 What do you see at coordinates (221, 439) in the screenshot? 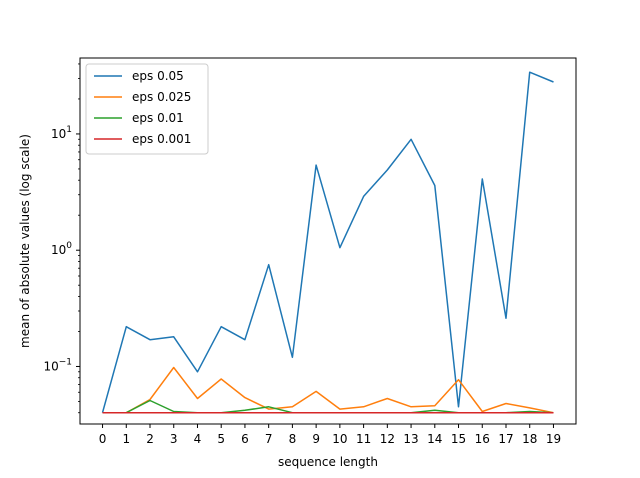
I see `x-tick-label: 5` at bounding box center [221, 439].